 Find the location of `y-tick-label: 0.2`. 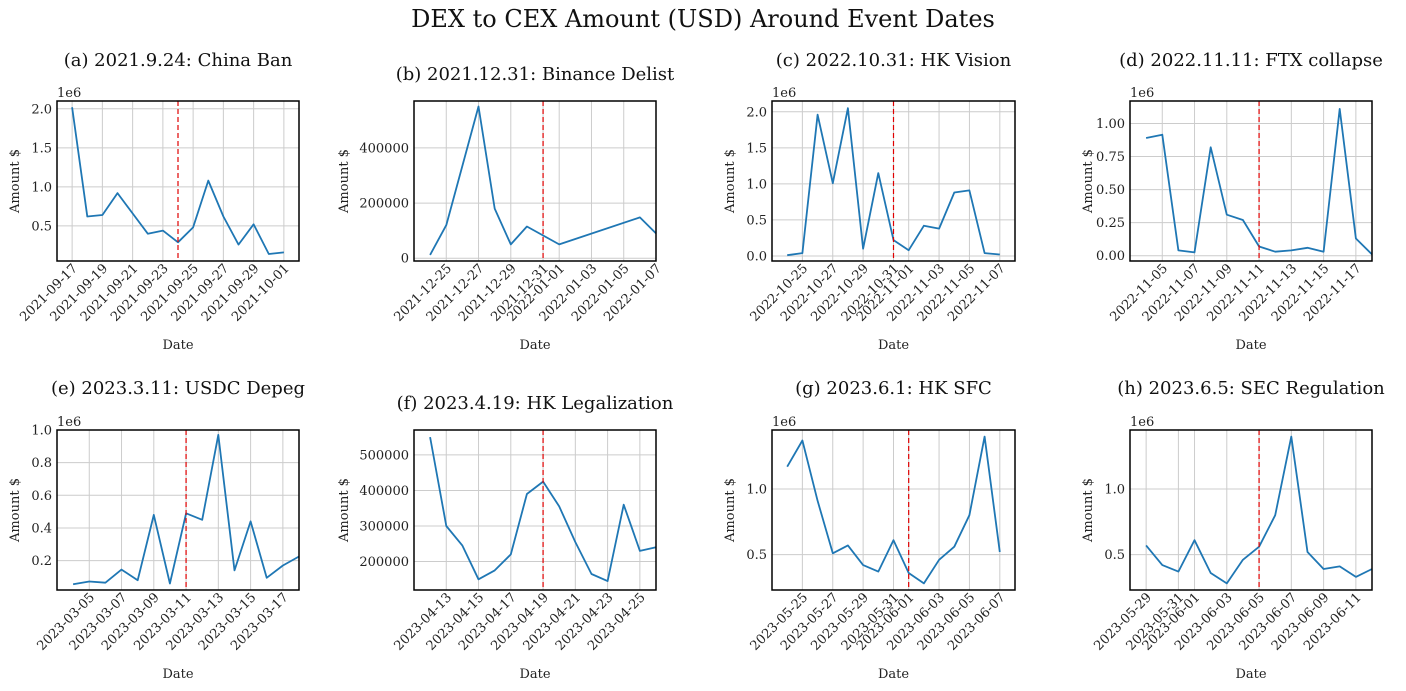

y-tick-label: 0.2 is located at coordinates (41, 561).